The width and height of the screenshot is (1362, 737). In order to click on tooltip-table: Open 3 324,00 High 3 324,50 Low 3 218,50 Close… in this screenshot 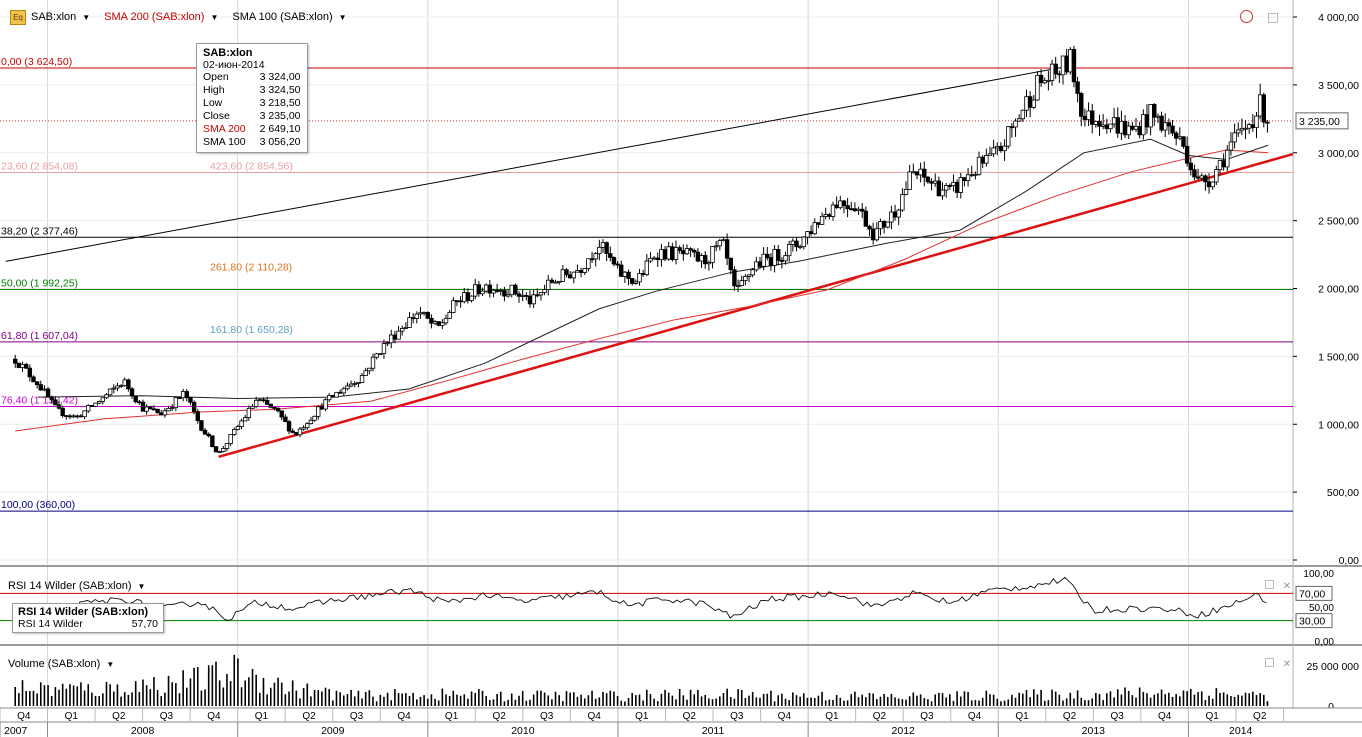, I will do `click(252, 110)`.